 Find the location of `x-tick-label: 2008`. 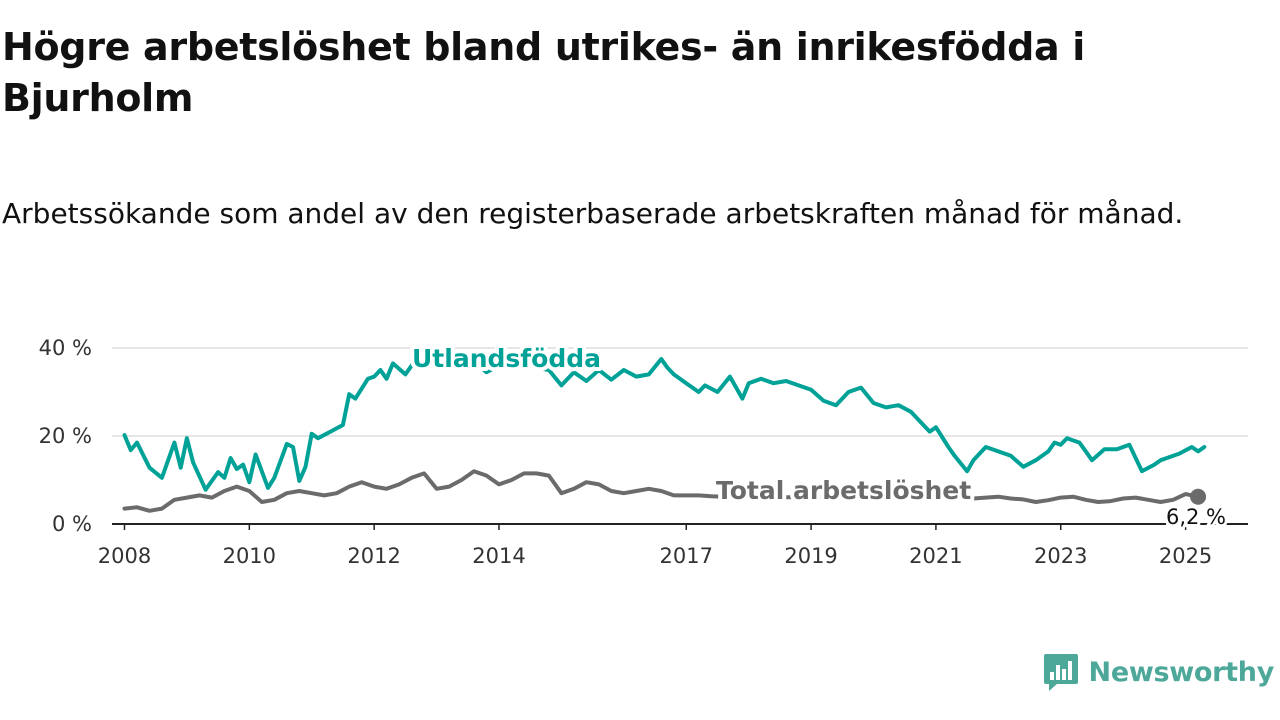

x-tick-label: 2008 is located at coordinates (124, 556).